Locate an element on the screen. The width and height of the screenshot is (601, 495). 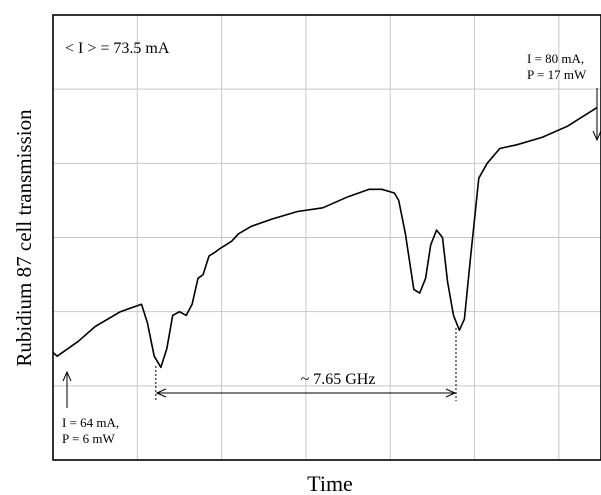
end-arrowhead is located at coordinates (596, 136).